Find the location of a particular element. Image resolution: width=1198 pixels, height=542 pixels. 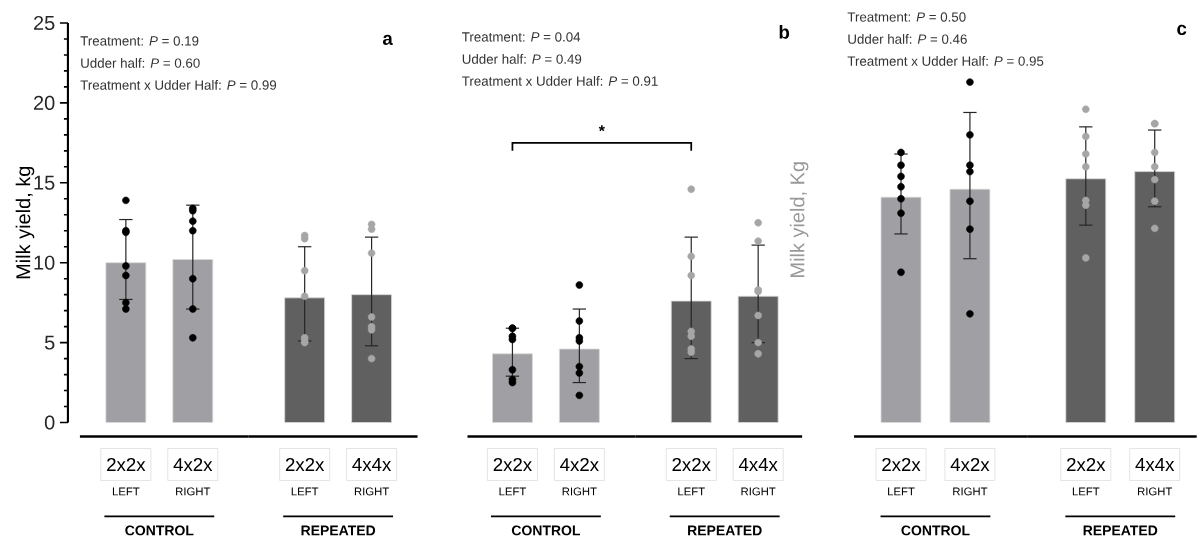

annotation: Udder half: P = 0.49 is located at coordinates (522, 58).